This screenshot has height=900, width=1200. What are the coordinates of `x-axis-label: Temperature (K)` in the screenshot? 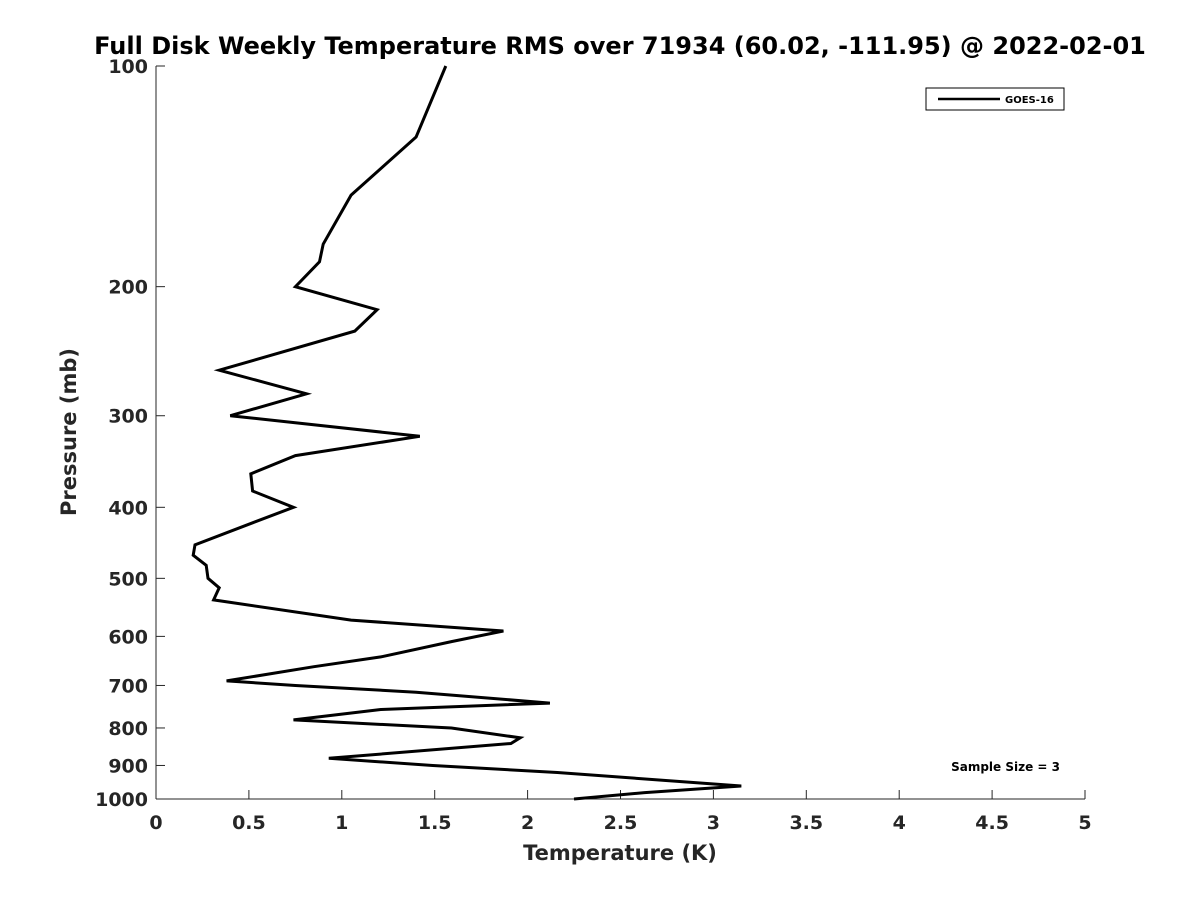 It's located at (620, 853).